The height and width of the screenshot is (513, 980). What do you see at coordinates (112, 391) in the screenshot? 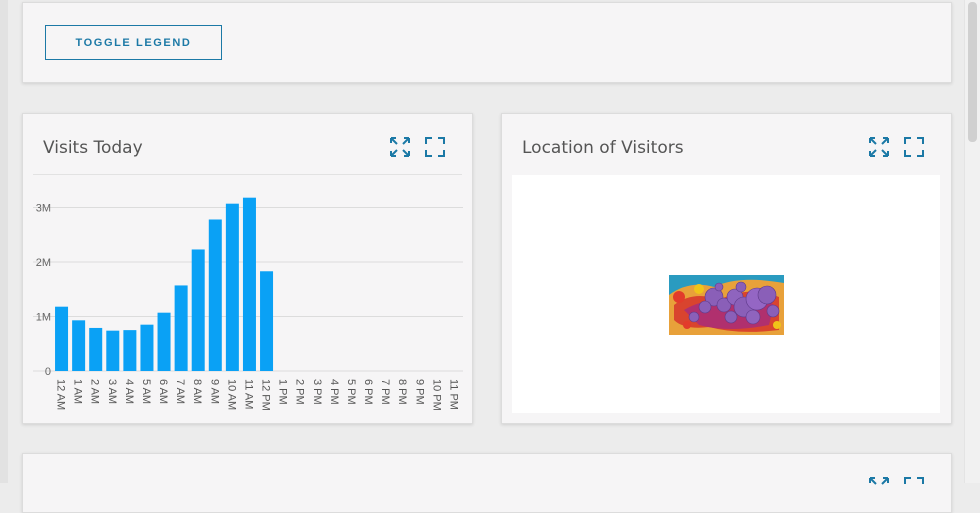
I see `x-tick-label: 3 AM` at bounding box center [112, 391].